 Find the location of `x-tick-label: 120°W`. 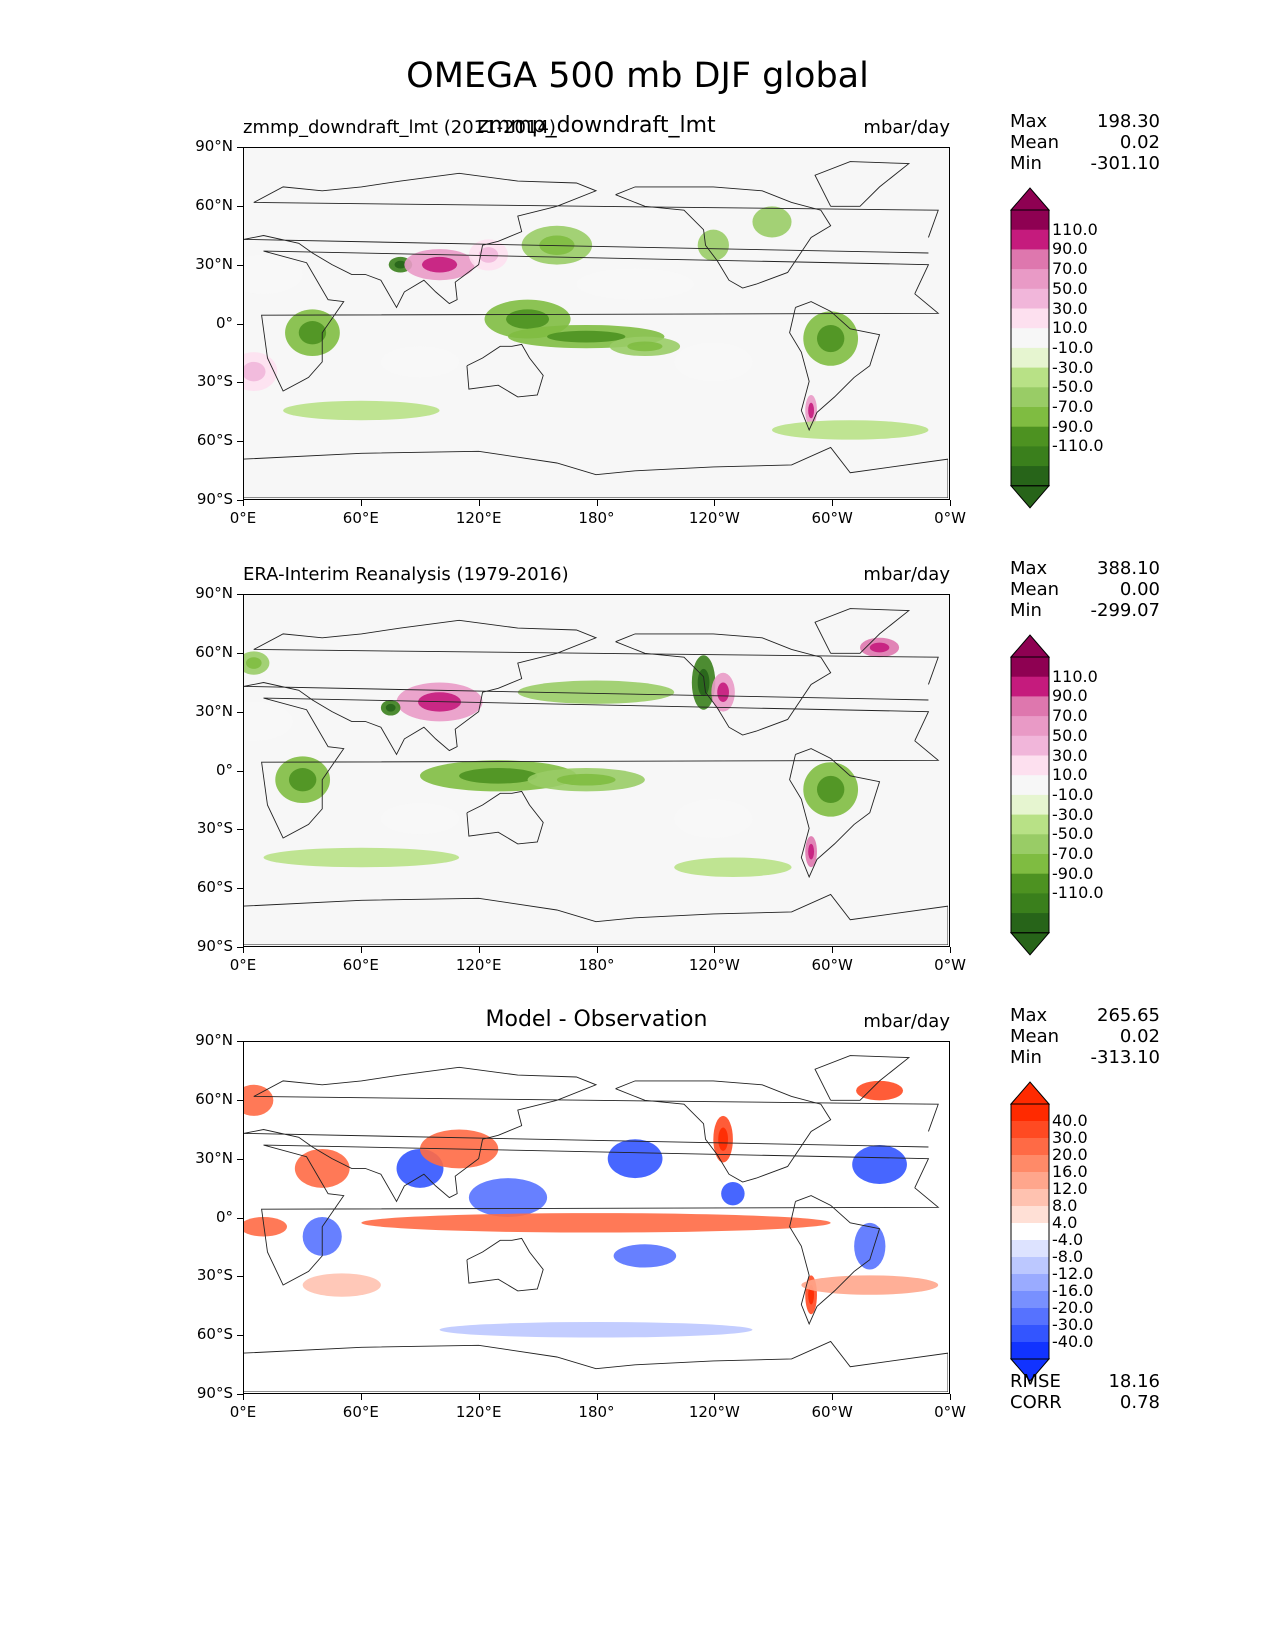

x-tick-label: 120°W is located at coordinates (714, 1412).